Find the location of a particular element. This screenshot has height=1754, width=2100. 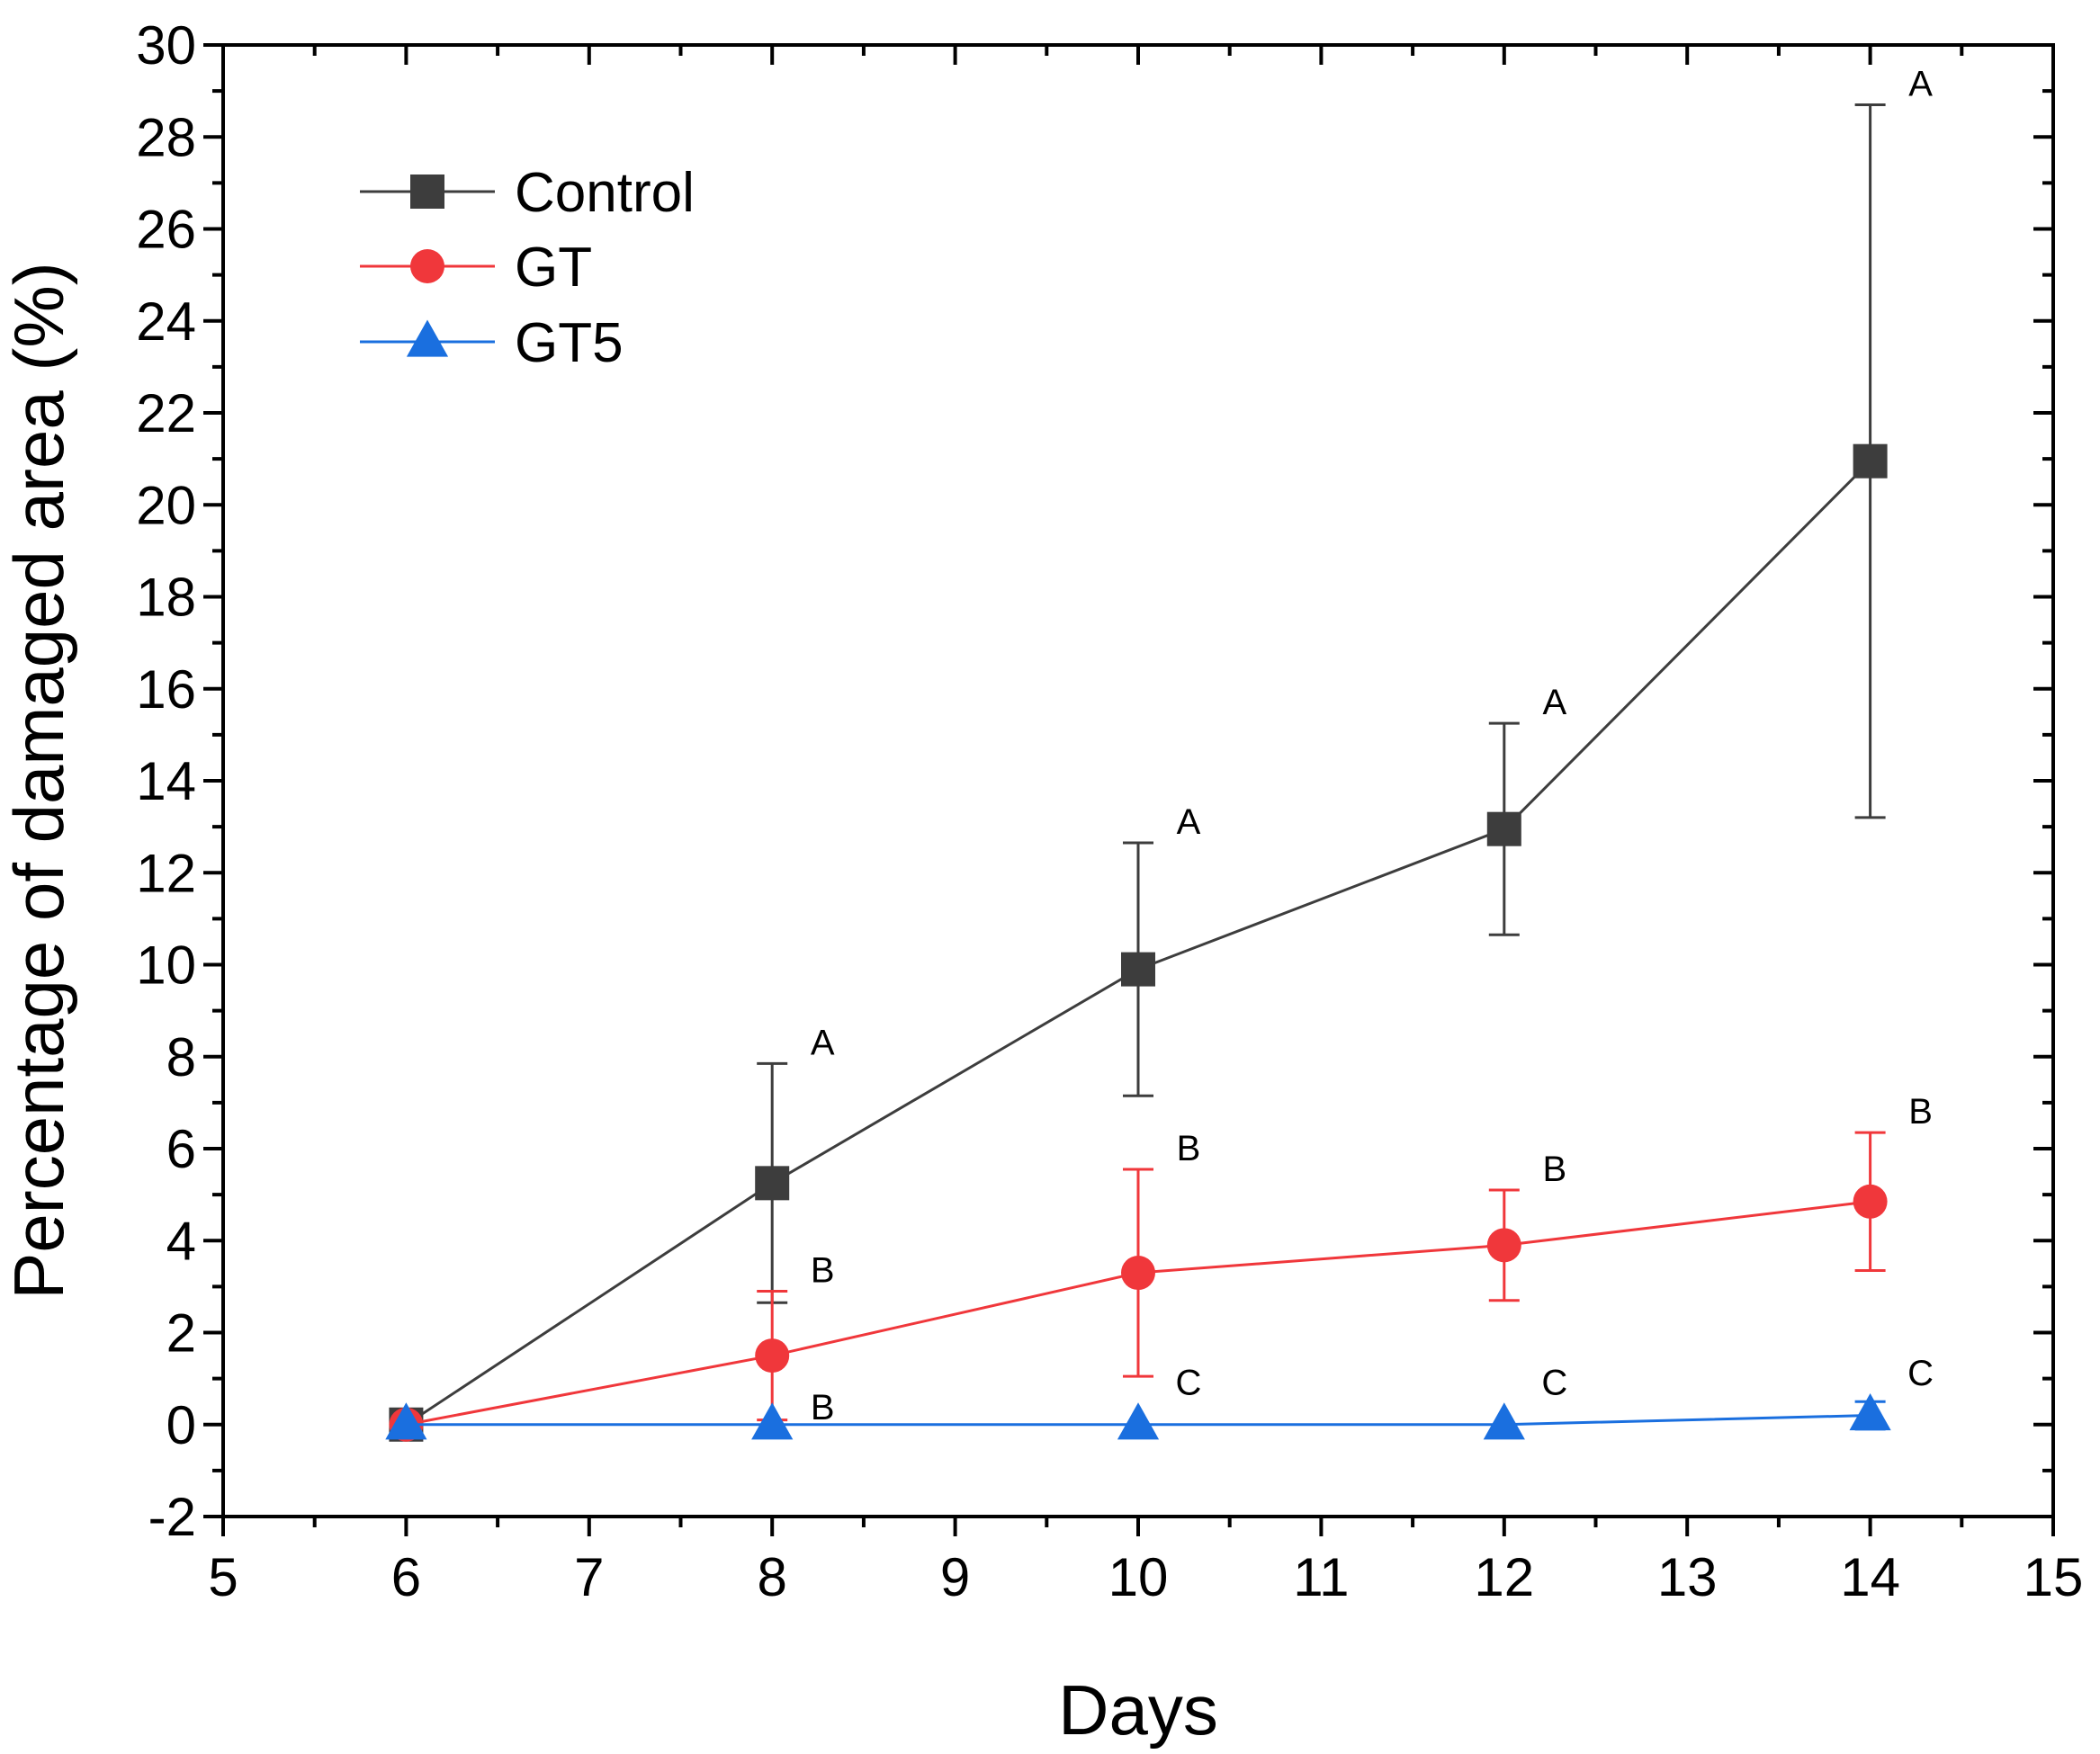

x-tick-label: 11 is located at coordinates (1321, 1577).